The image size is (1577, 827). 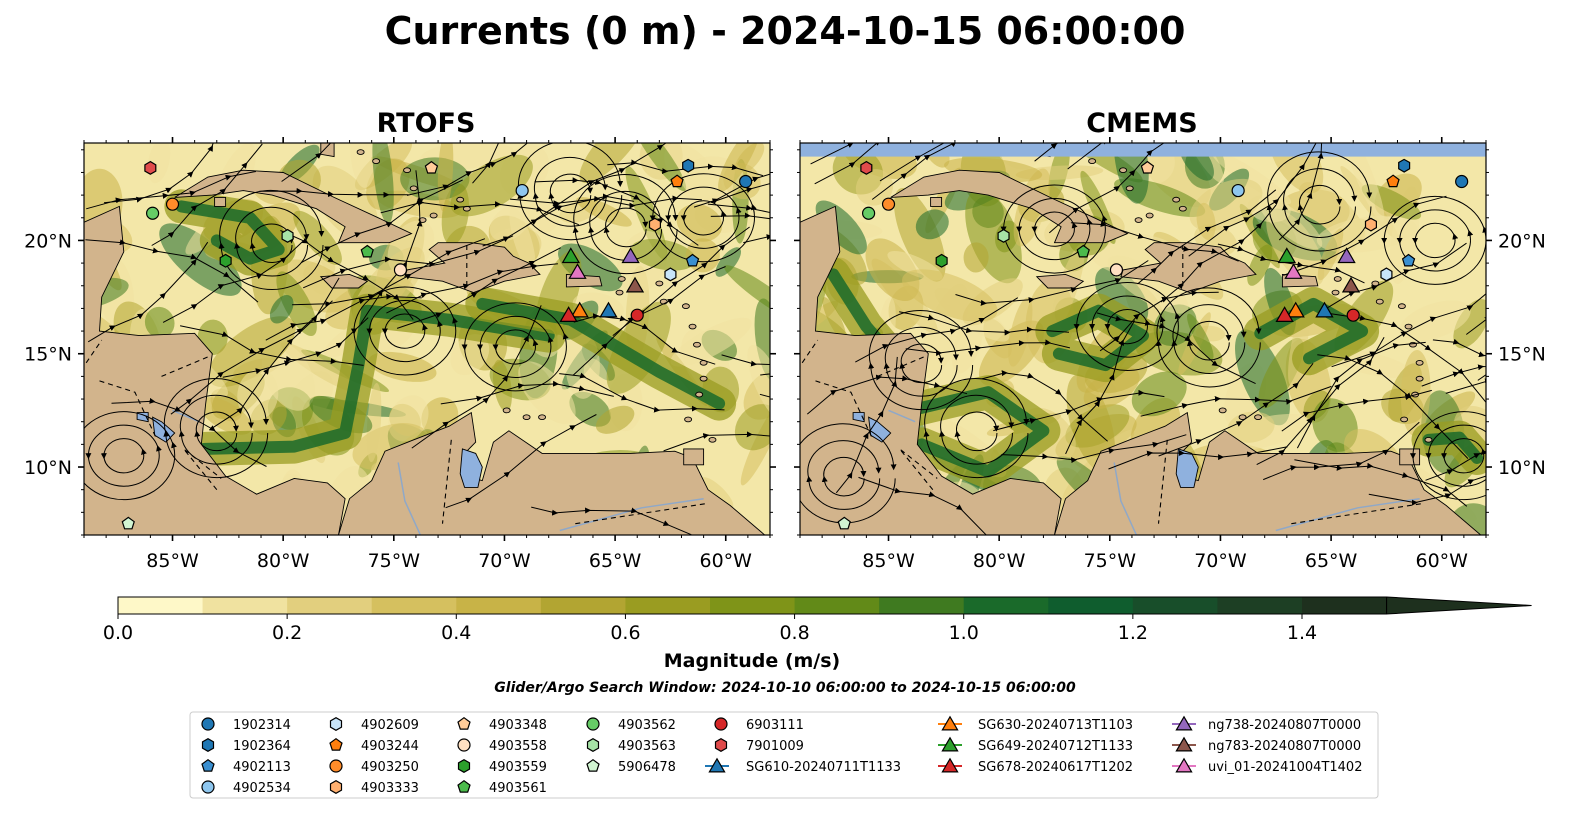 I want to click on figure-title: Currents (0 m) - 2024-10-15 06:00:00, so click(x=785, y=31).